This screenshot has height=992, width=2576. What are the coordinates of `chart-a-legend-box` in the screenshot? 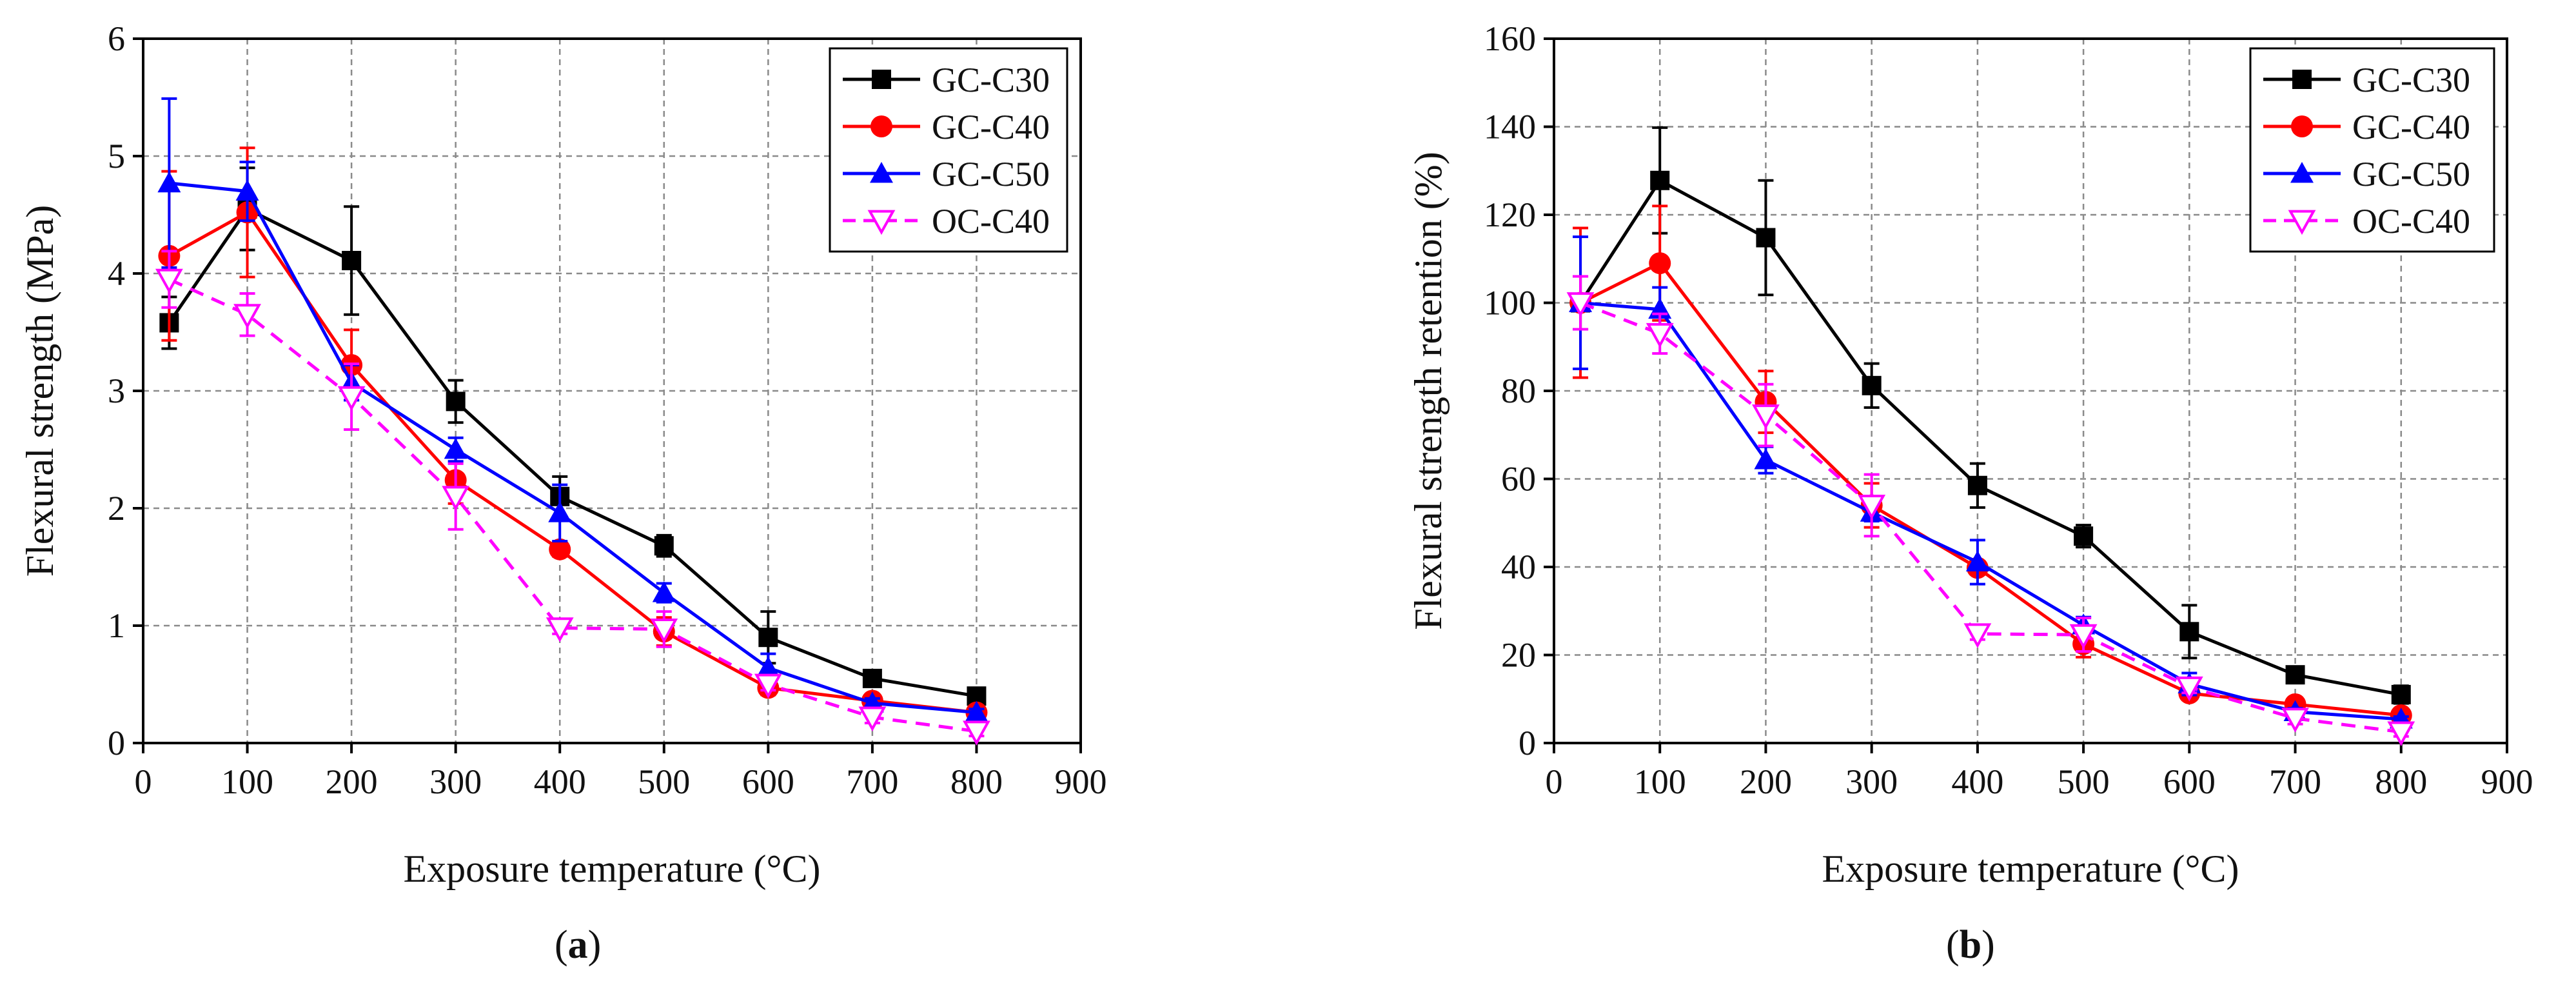 It's located at (948, 150).